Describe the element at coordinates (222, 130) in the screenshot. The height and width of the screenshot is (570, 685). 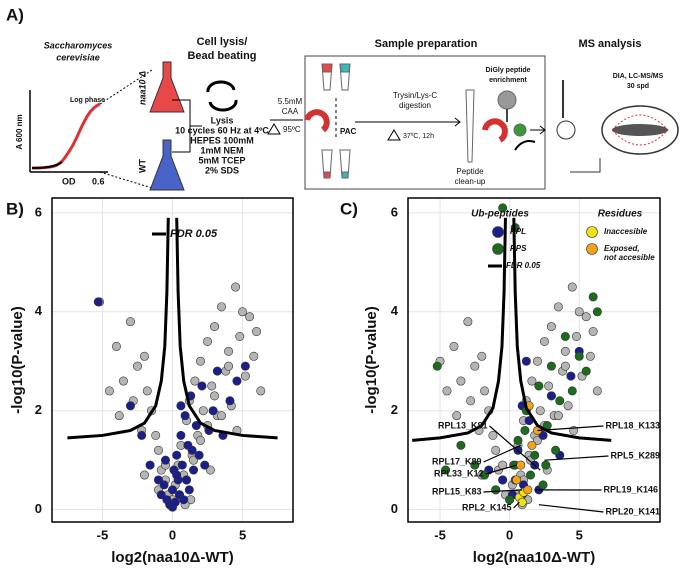
I see `lysis-line: 10 cycles 60 Hz at 4ºC` at that location.